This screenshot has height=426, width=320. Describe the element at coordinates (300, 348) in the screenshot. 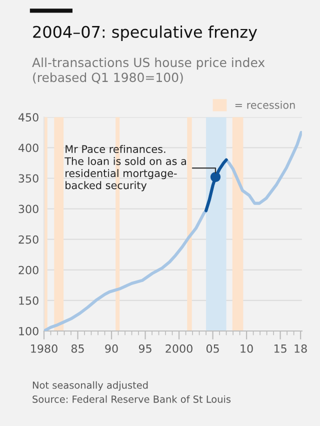

I see `x-tick-label: 18` at that location.